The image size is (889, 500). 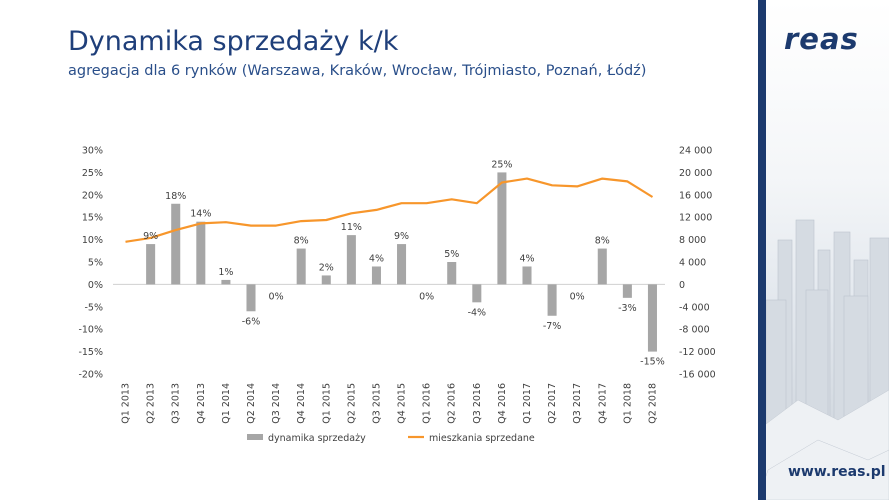 What do you see at coordinates (90, 352) in the screenshot?
I see `left-axis-tick-label: -15%` at bounding box center [90, 352].